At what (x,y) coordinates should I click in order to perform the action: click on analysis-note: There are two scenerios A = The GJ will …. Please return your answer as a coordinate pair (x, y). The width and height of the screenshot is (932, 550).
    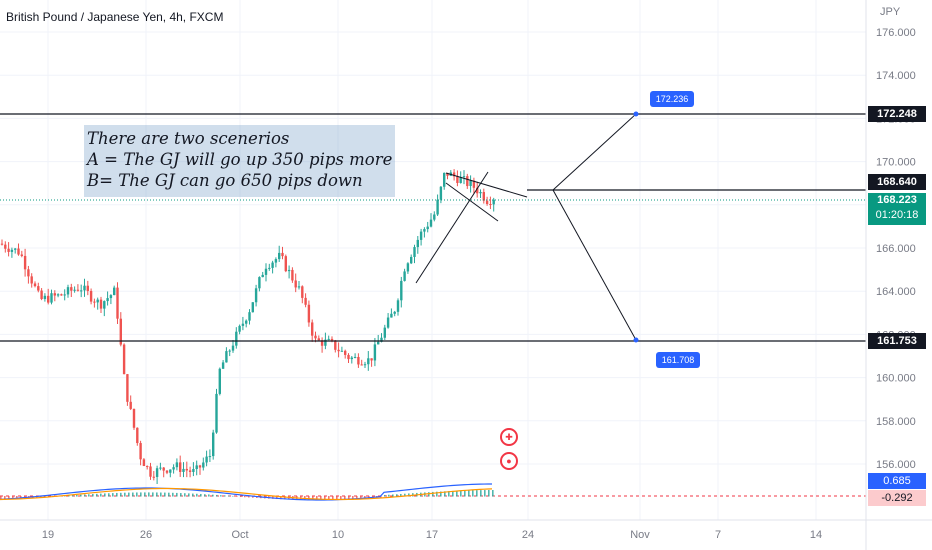
    Looking at the image, I should click on (239, 161).